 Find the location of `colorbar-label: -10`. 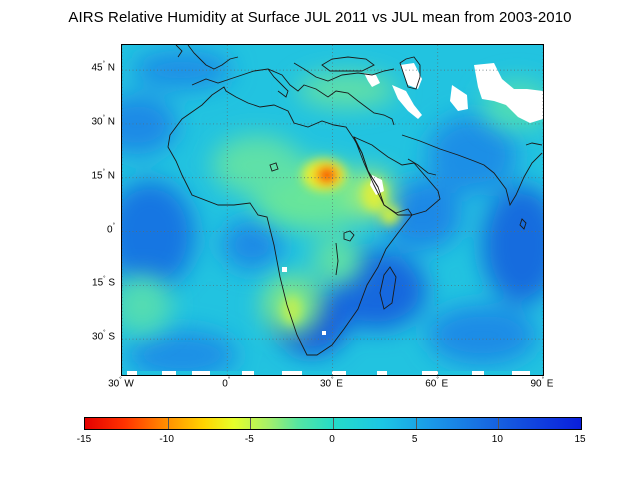

colorbar-label: -10 is located at coordinates (166, 439).